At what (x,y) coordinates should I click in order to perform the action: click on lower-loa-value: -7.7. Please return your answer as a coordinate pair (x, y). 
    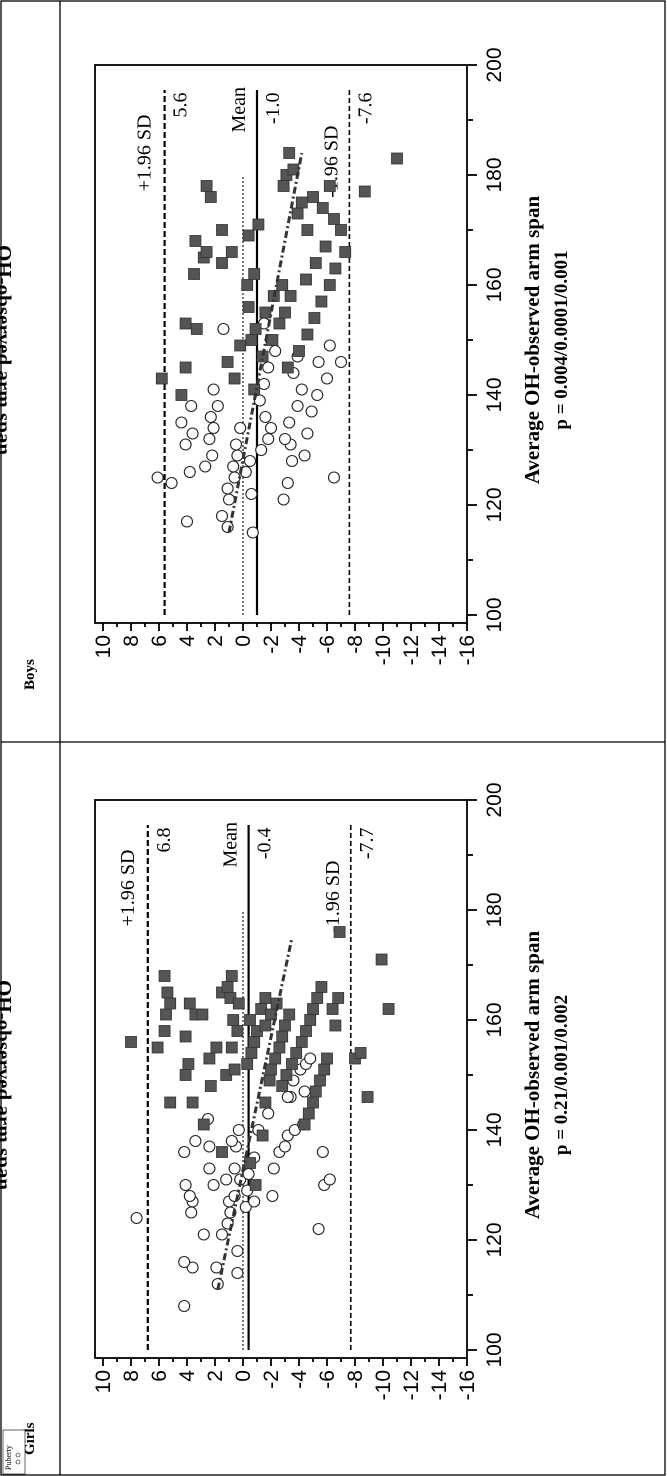
    Looking at the image, I should click on (367, 844).